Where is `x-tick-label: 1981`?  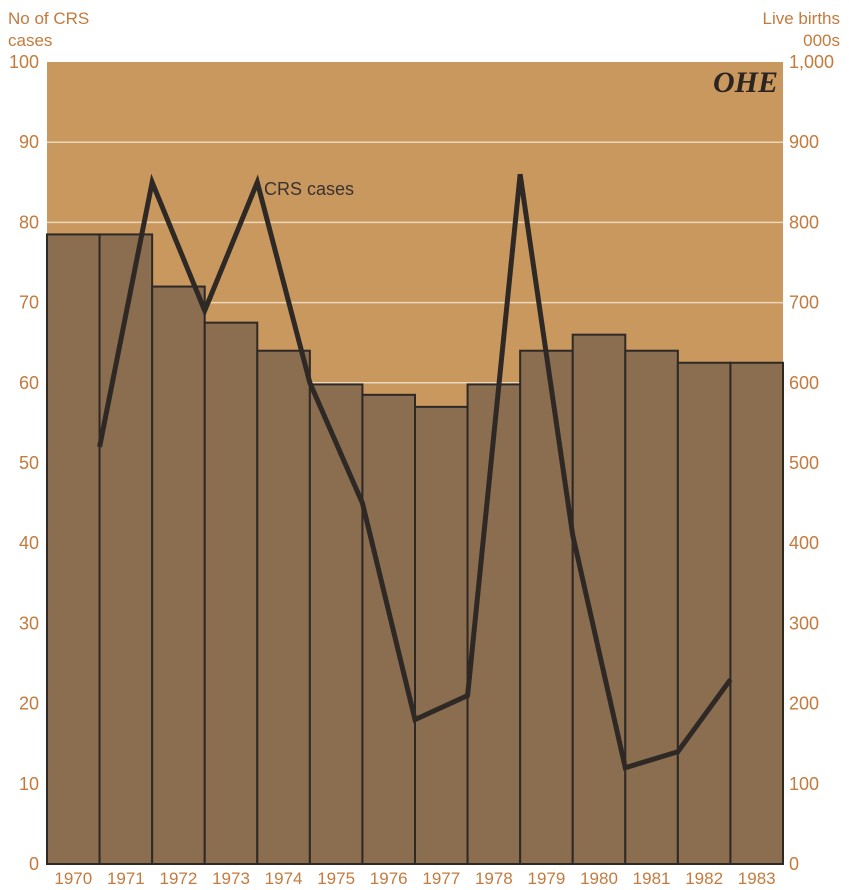
x-tick-label: 1981 is located at coordinates (652, 878).